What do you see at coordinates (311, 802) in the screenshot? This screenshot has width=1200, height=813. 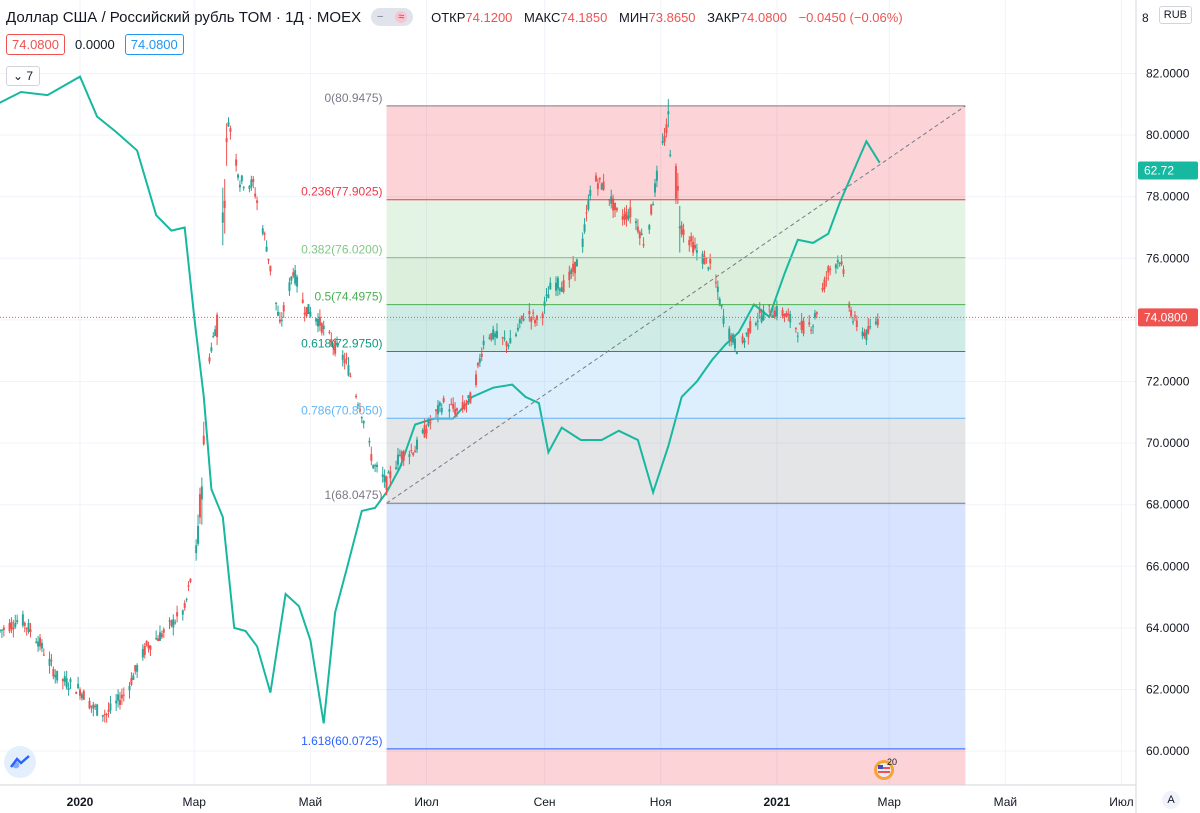 I see `x-tick-label: Май` at bounding box center [311, 802].